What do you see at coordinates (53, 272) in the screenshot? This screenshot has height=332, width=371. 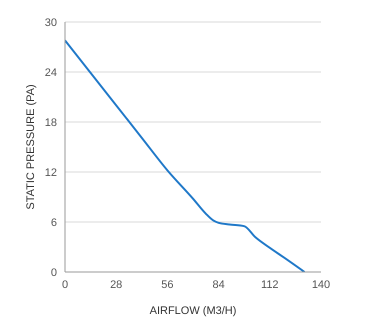 I see `y-tick-label: 0` at bounding box center [53, 272].